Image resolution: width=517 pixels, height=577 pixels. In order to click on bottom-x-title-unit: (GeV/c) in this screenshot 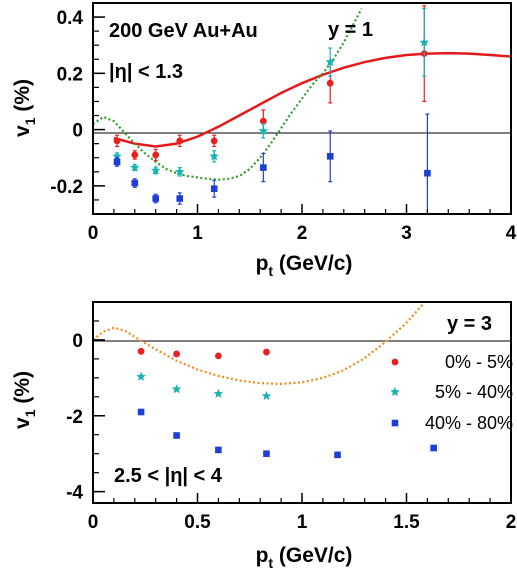, I will do `click(312, 555)`.